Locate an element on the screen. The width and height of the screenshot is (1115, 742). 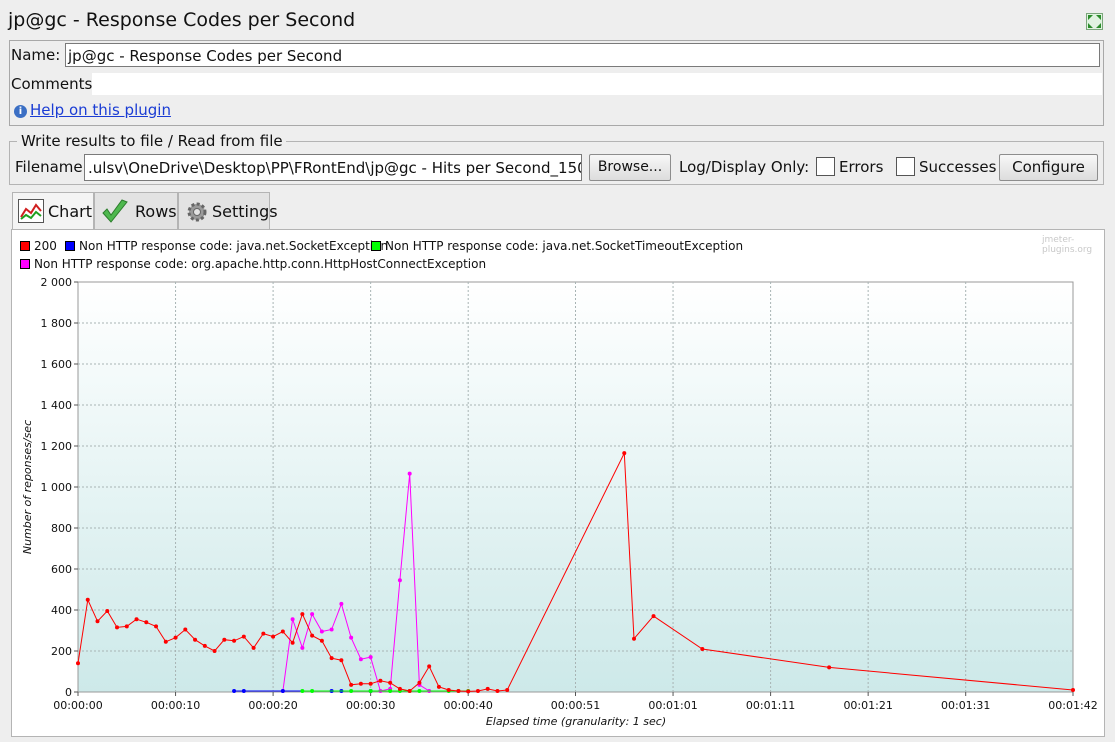
x-tick-label: 00:01:31 is located at coordinates (965, 705).